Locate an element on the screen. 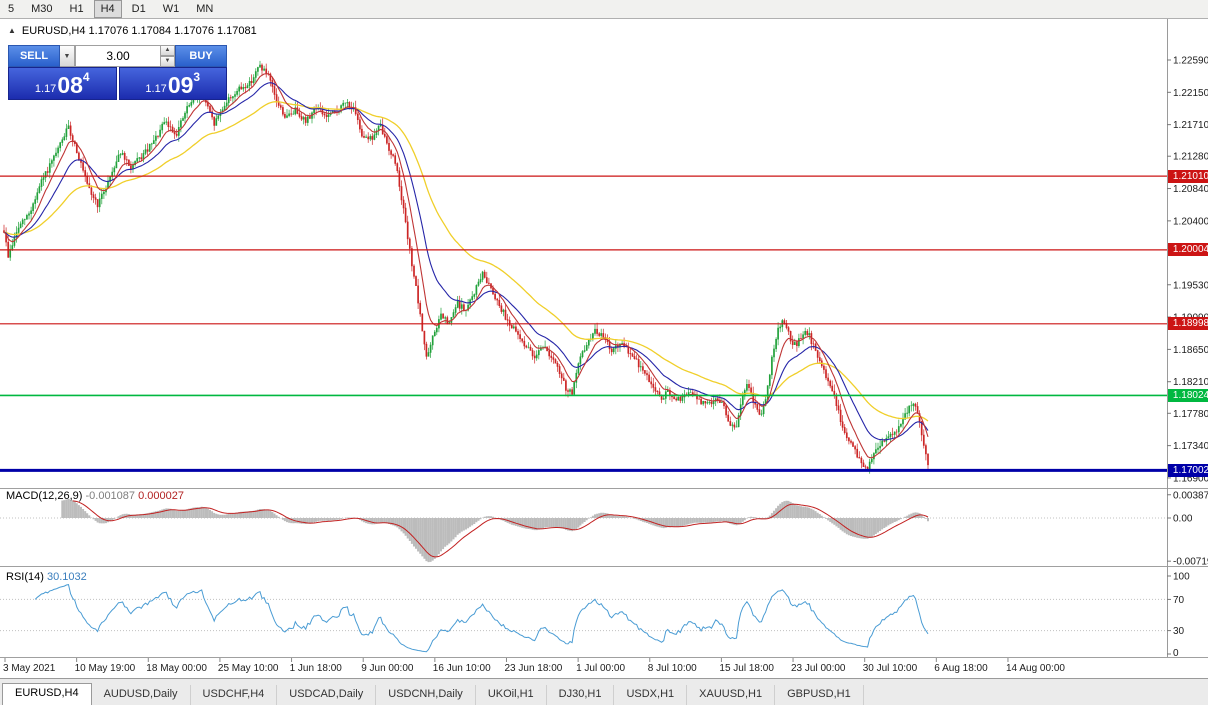  price-axis-label: 1.20840 is located at coordinates (1190, 189).